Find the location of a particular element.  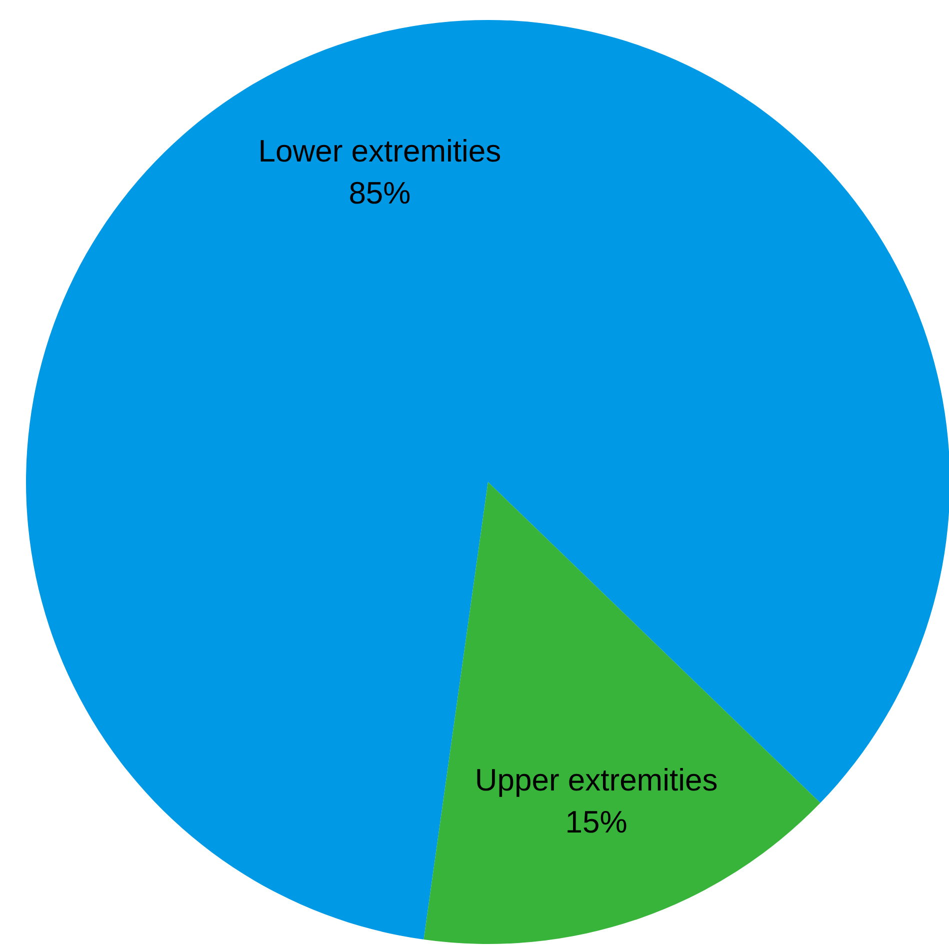

slice-label: Lower extremities is located at coordinates (380, 150).